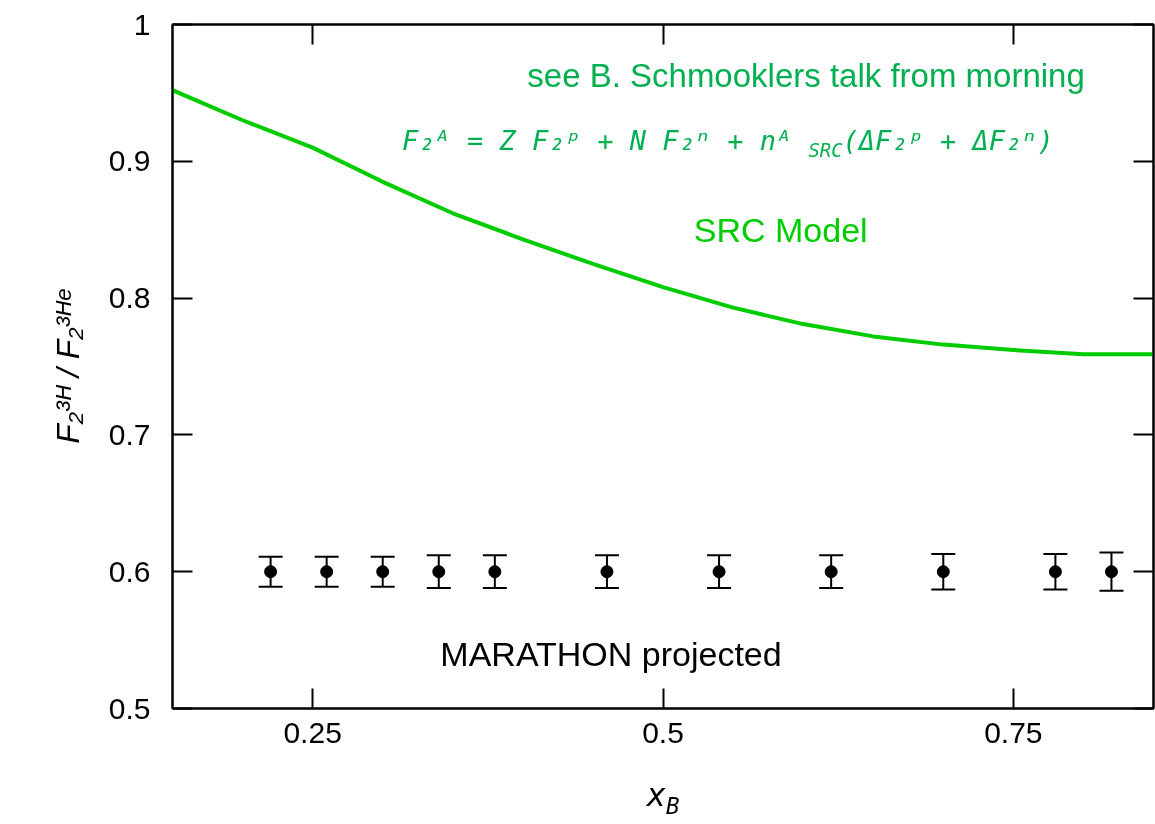 This screenshot has height=824, width=1155. Describe the element at coordinates (142, 24) in the screenshot. I see `y-tick-label: 1` at that location.